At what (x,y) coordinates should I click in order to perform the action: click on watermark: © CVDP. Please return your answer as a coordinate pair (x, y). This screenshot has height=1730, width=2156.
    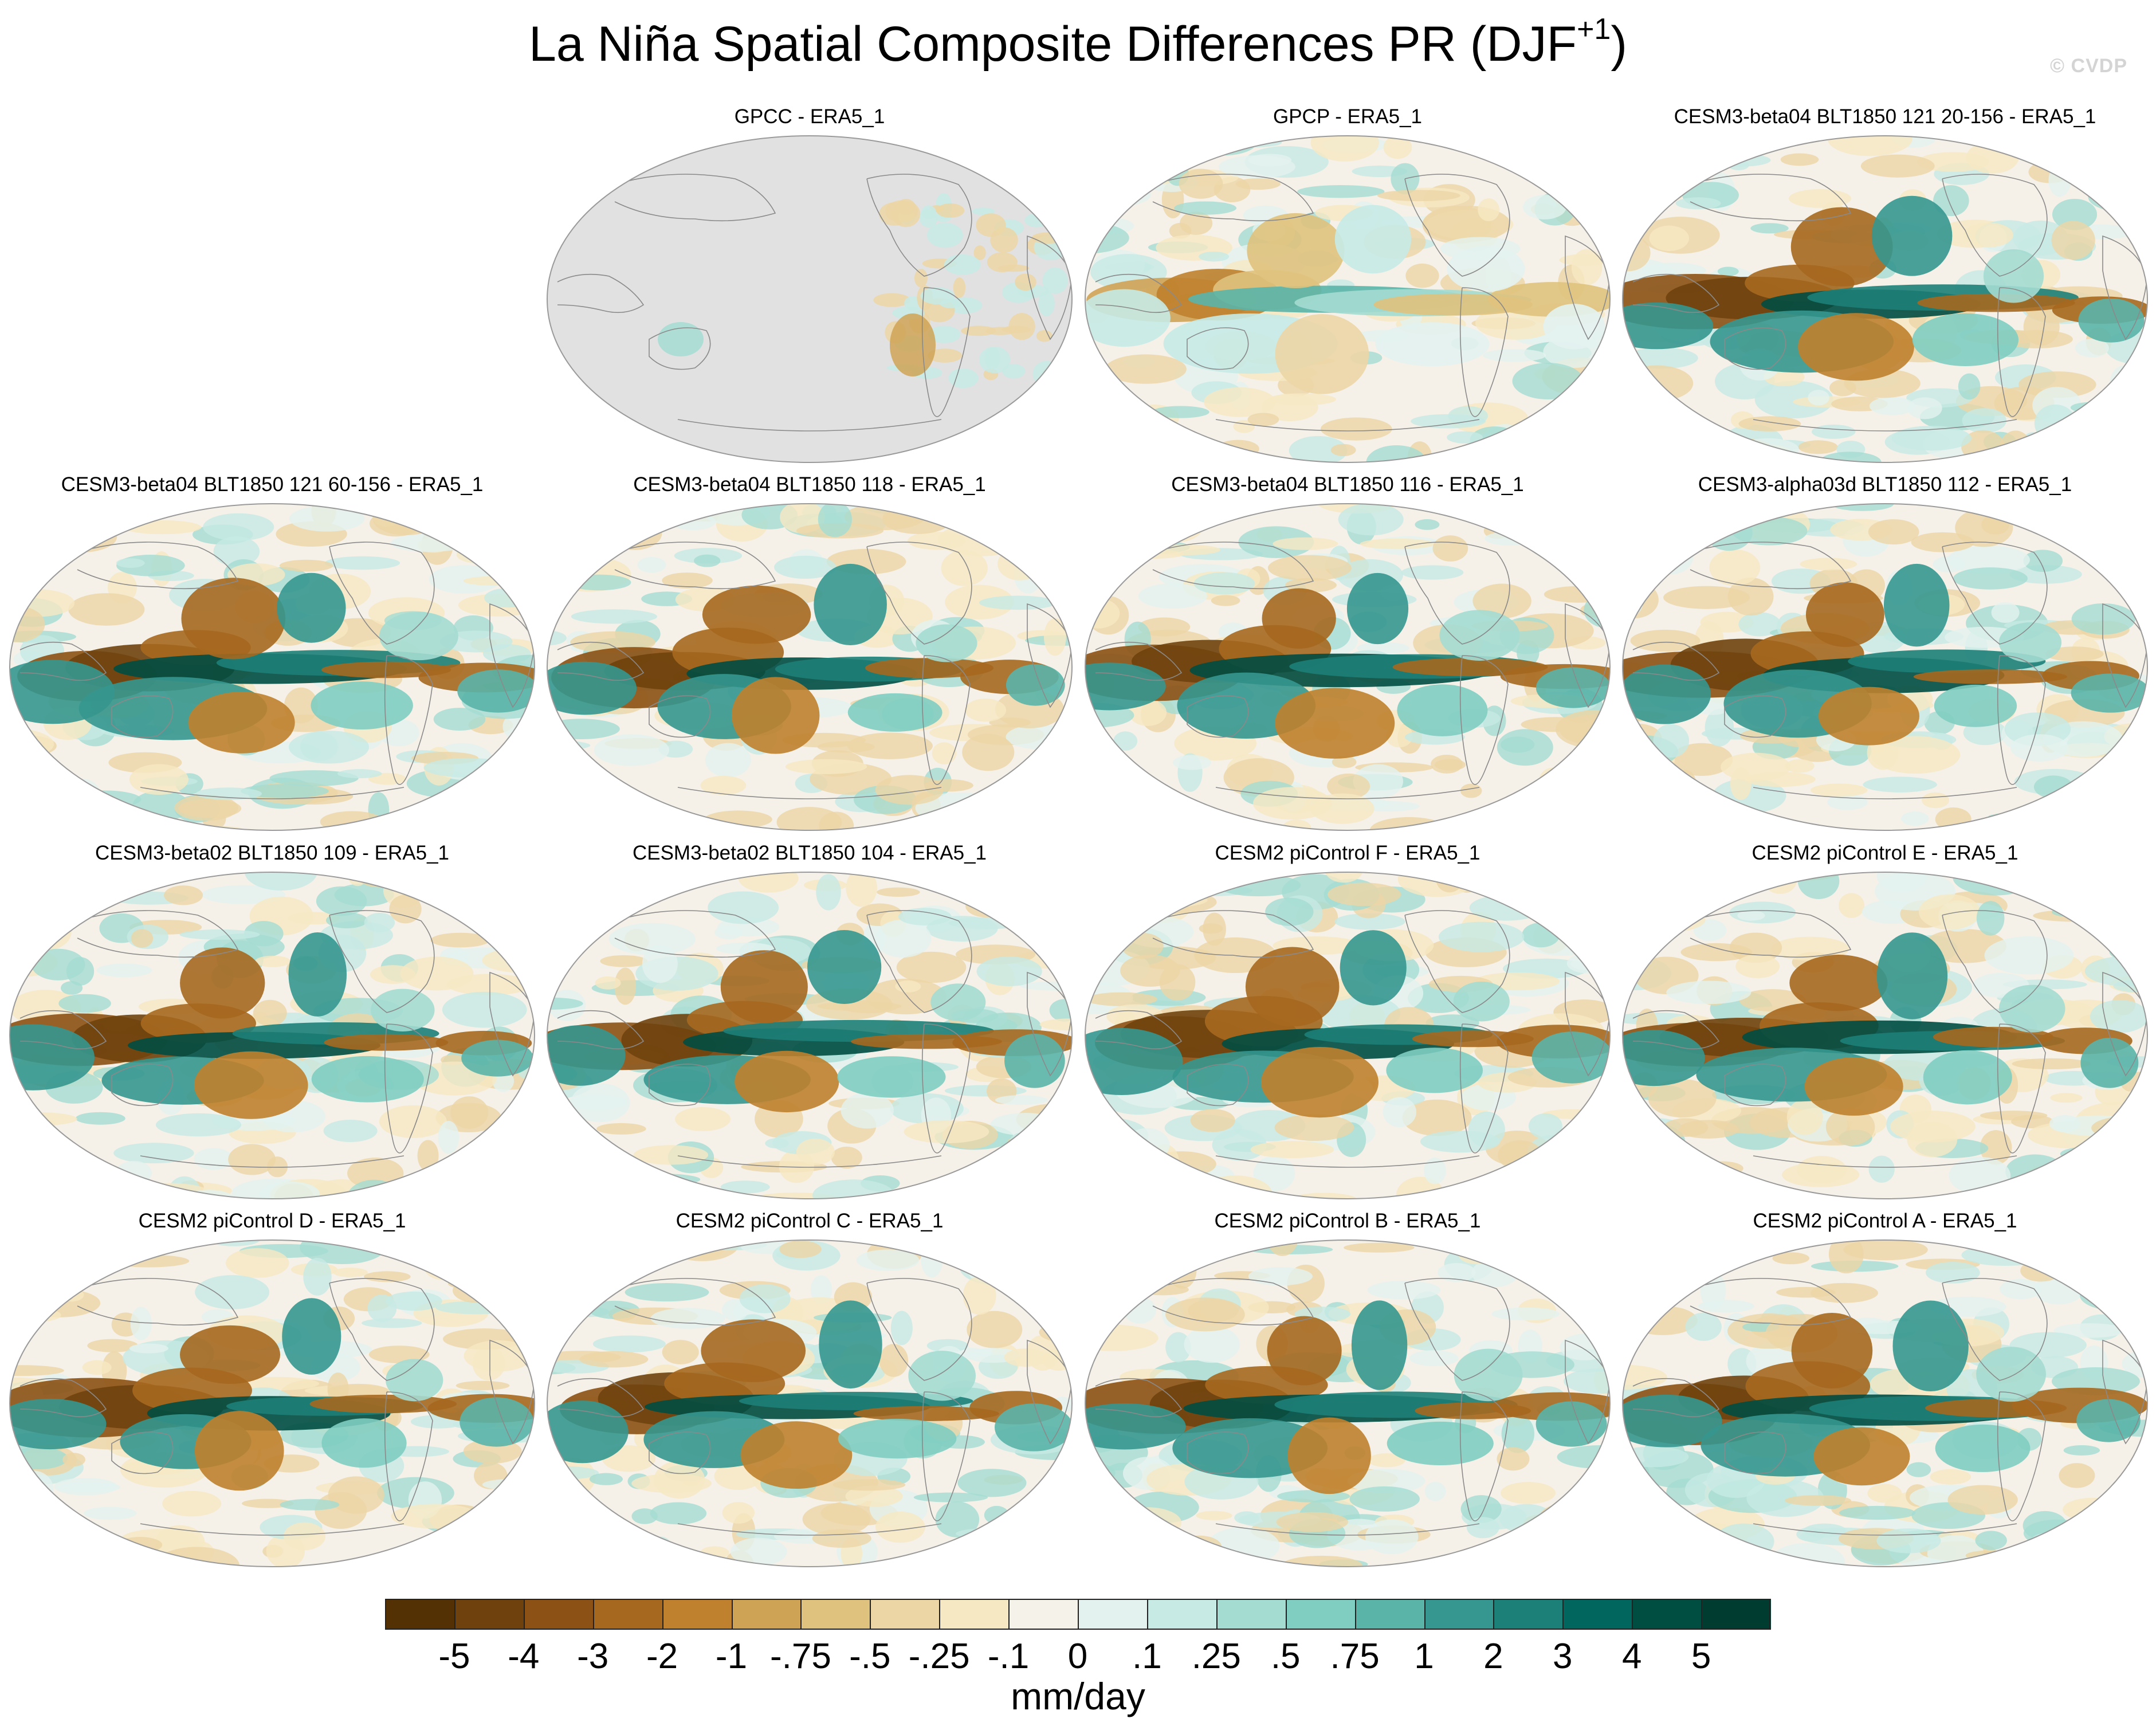
    Looking at the image, I should click on (2088, 66).